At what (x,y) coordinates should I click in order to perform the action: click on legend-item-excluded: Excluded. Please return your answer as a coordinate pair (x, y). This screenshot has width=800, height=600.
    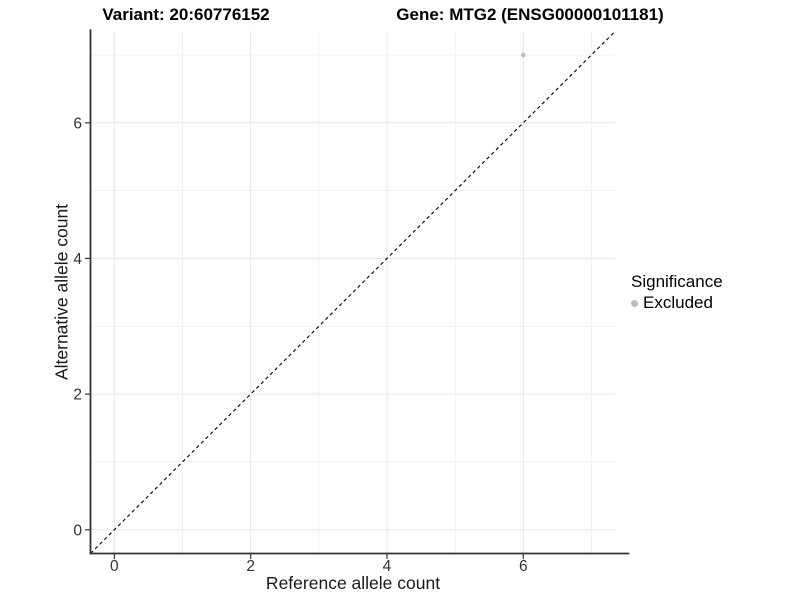
    Looking at the image, I should click on (677, 303).